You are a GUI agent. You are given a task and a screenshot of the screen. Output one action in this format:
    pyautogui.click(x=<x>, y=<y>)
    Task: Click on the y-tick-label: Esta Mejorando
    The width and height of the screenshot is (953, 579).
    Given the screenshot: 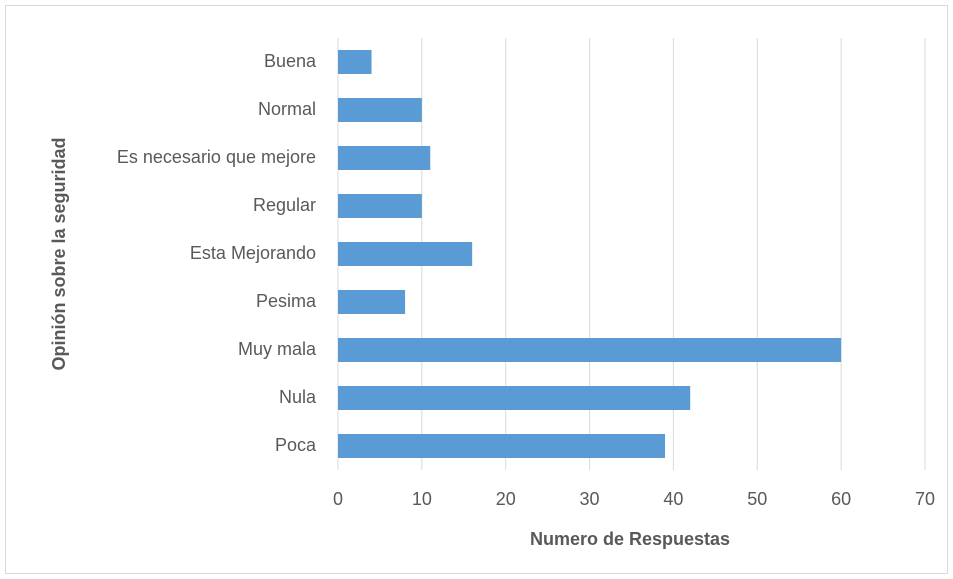 What is the action you would take?
    pyautogui.click(x=253, y=253)
    